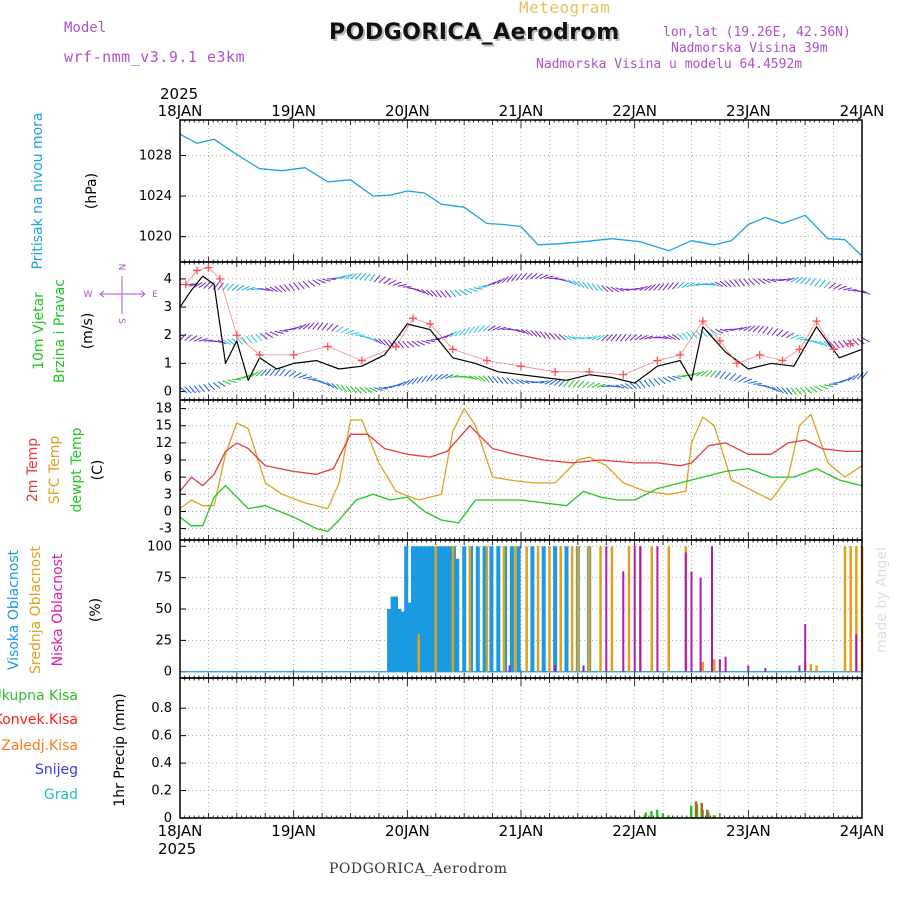  I want to click on model-name: wrf-nmm_v3.9.1 e3km, so click(155, 57).